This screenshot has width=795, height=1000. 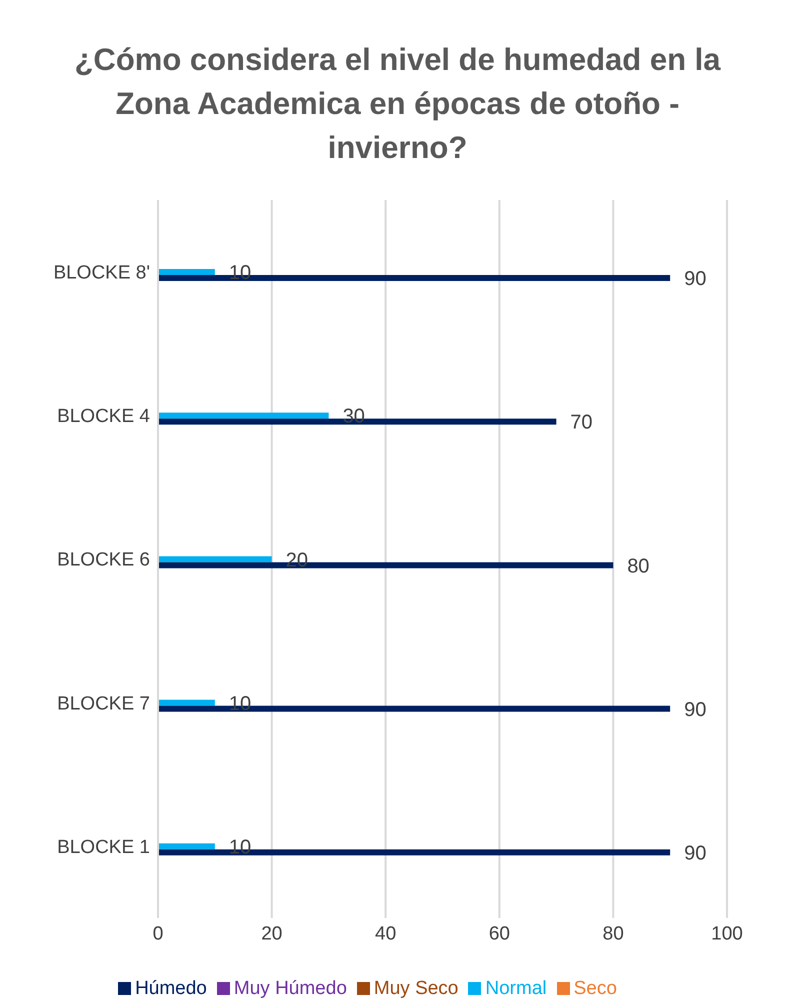 I want to click on legend-label: Seco, so click(x=595, y=988).